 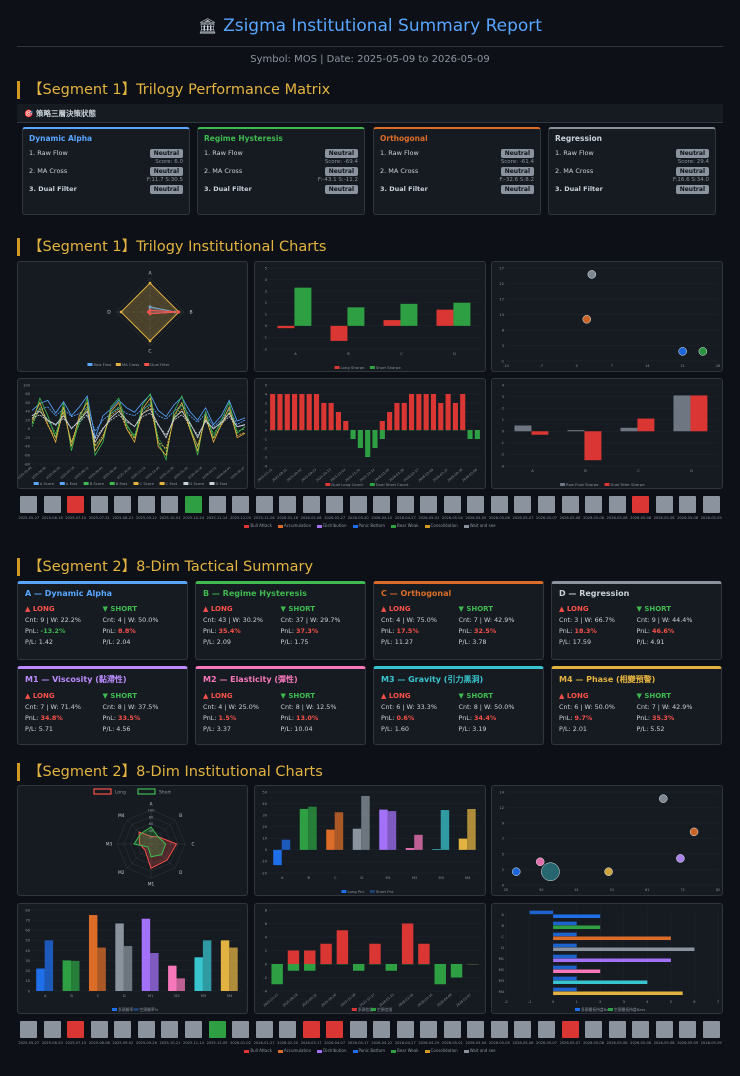 What do you see at coordinates (266, 315) in the screenshot?
I see `y-tick-label: 1` at bounding box center [266, 315].